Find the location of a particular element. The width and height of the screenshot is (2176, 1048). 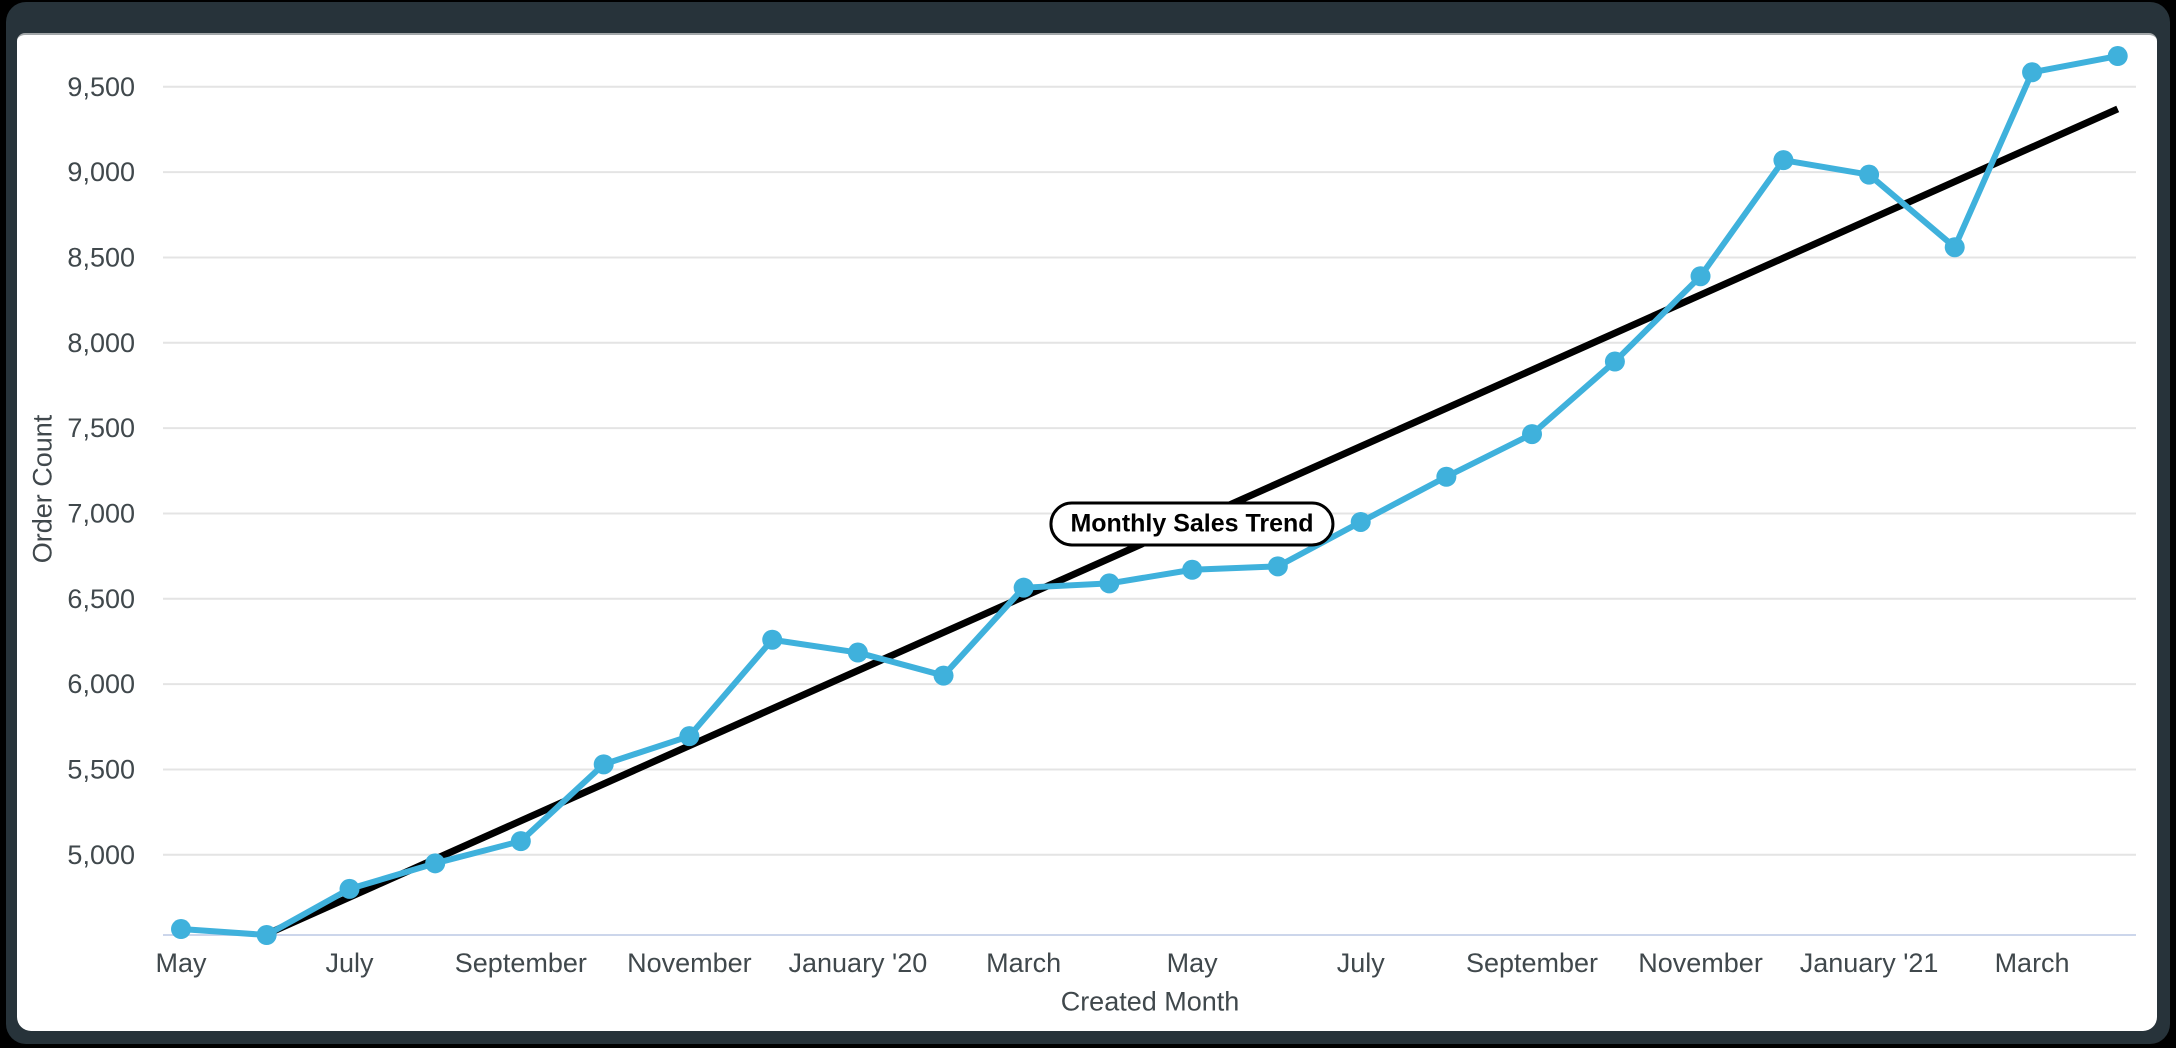

x-tick-label: January '20 is located at coordinates (858, 963).